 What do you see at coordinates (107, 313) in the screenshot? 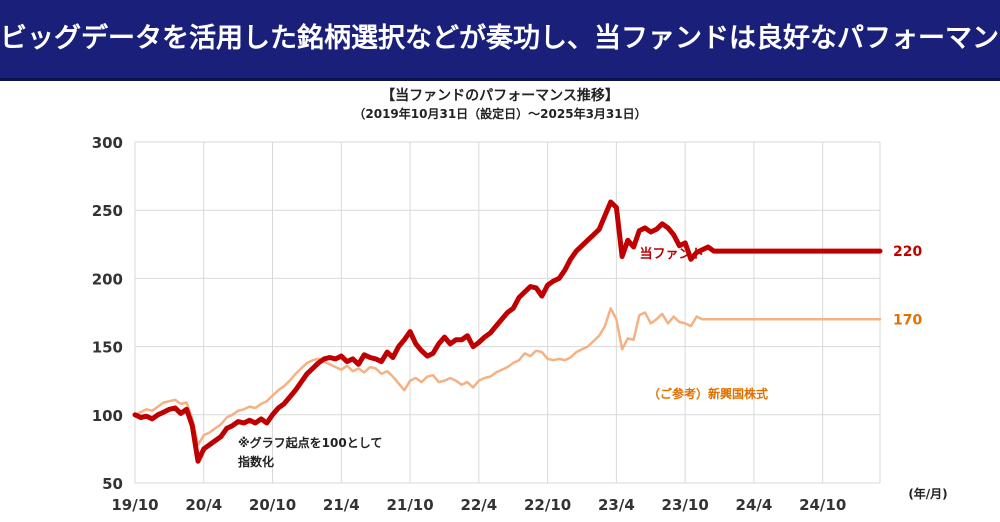
I see `y-axis: 50 100 150 200 250 300` at bounding box center [107, 313].